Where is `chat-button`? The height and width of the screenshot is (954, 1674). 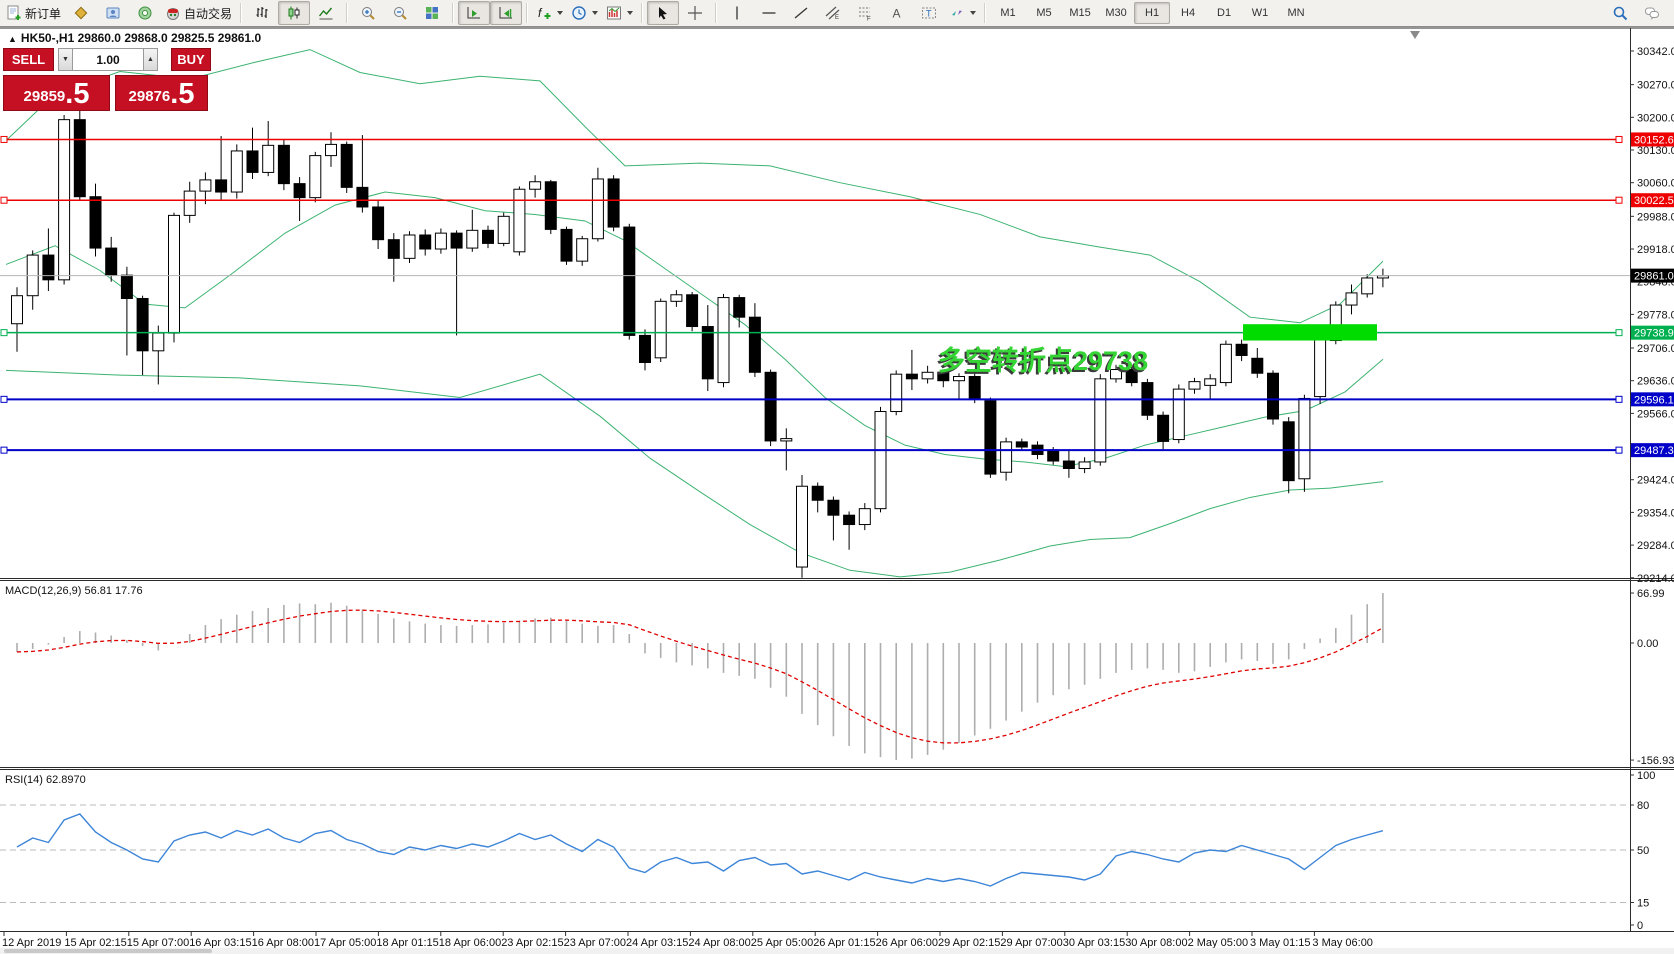 chat-button is located at coordinates (1652, 13).